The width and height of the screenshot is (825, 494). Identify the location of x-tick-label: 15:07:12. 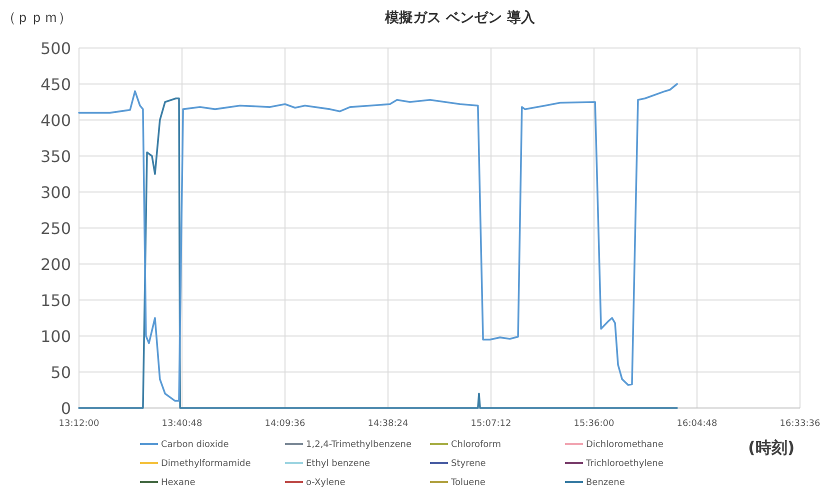
(491, 424).